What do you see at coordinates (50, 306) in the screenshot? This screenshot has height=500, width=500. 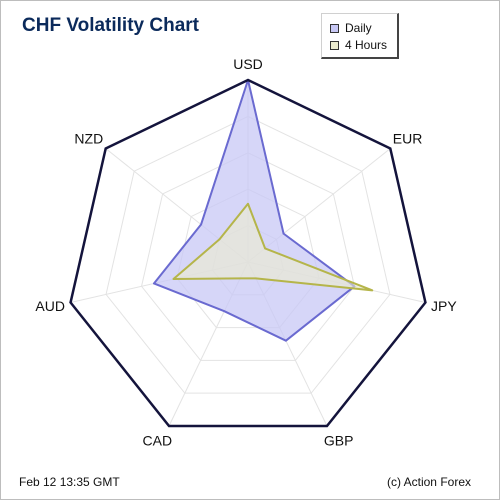 I see `axis-label-aud: AUD` at bounding box center [50, 306].